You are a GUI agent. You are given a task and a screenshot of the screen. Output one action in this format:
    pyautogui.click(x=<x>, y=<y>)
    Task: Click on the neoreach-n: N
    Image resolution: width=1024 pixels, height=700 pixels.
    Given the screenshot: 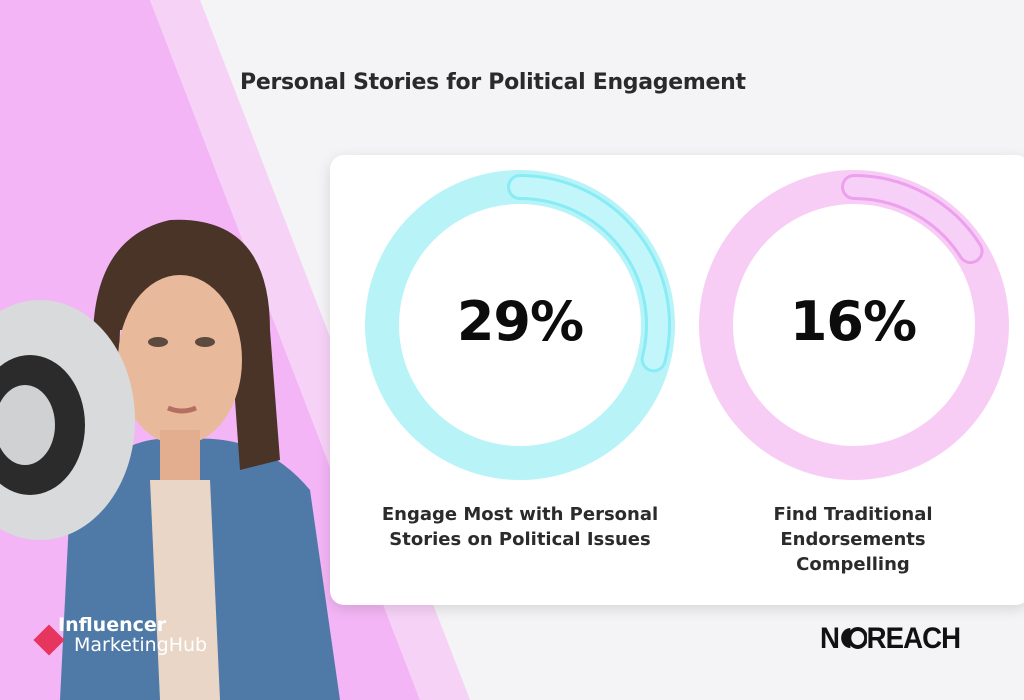 What is the action you would take?
    pyautogui.click(x=830, y=638)
    